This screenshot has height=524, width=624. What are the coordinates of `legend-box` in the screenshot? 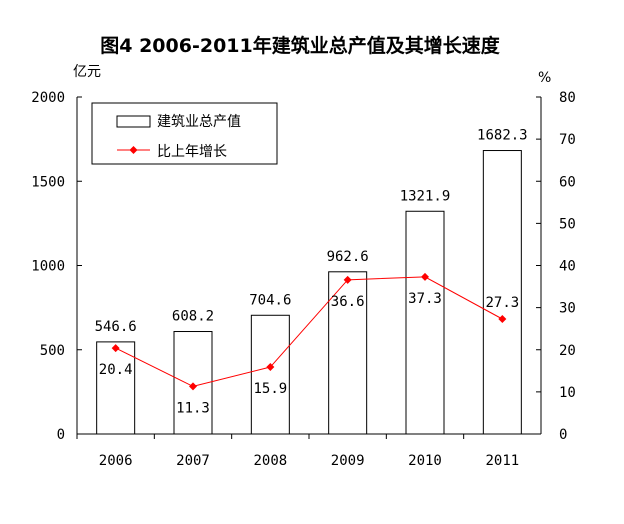 It's located at (184, 133).